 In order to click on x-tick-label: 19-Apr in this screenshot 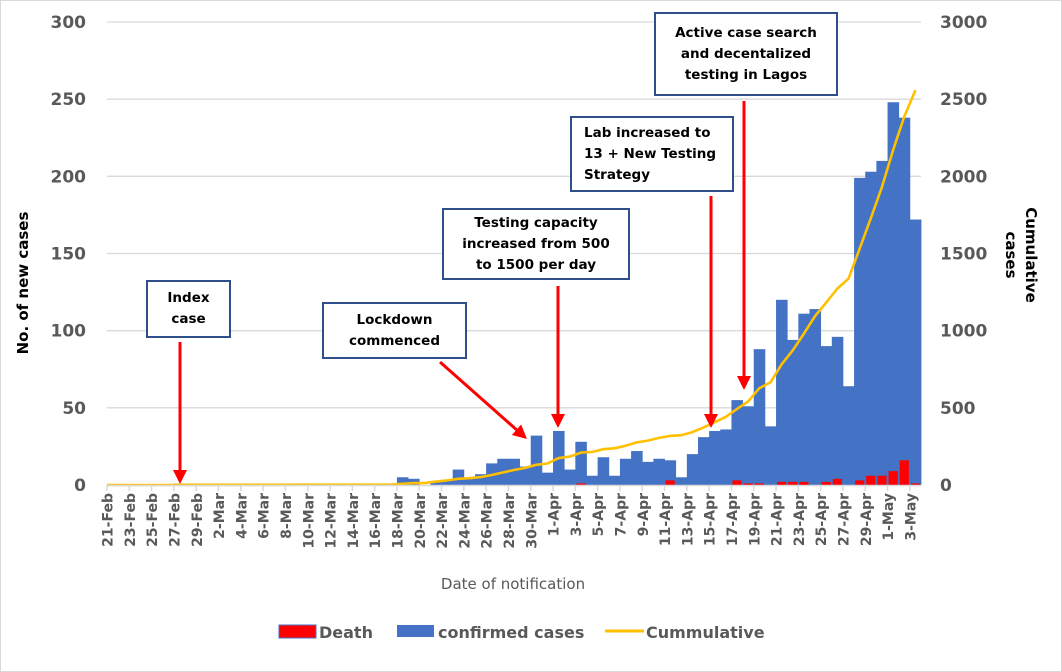, I will do `click(755, 519)`.